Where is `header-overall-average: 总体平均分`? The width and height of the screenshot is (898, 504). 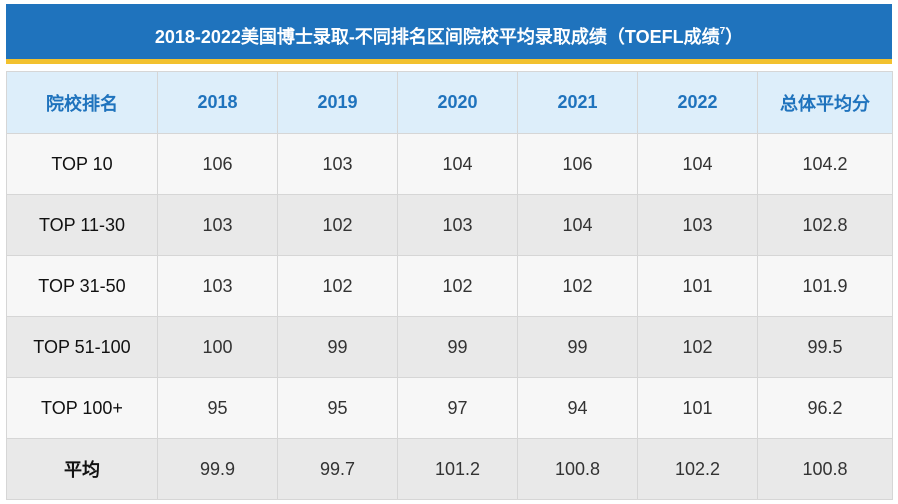 header-overall-average: 总体平均分 is located at coordinates (825, 102).